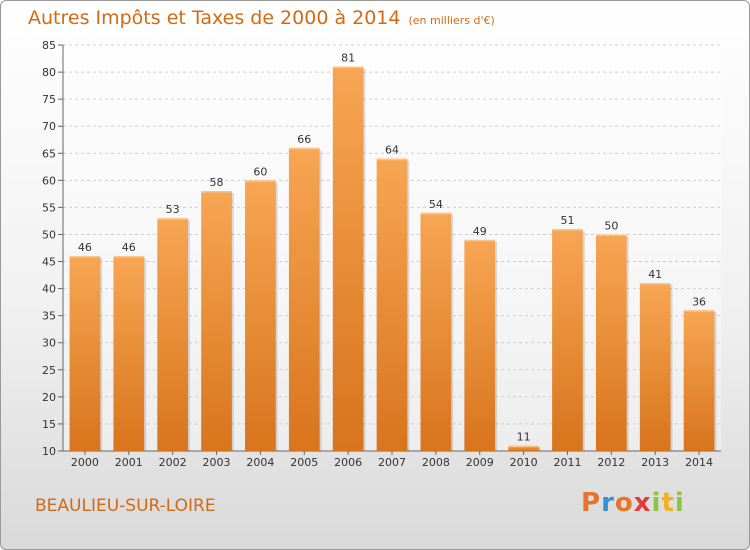 The height and width of the screenshot is (550, 750). Describe the element at coordinates (480, 462) in the screenshot. I see `x-tick-label-2009: 2009` at that location.